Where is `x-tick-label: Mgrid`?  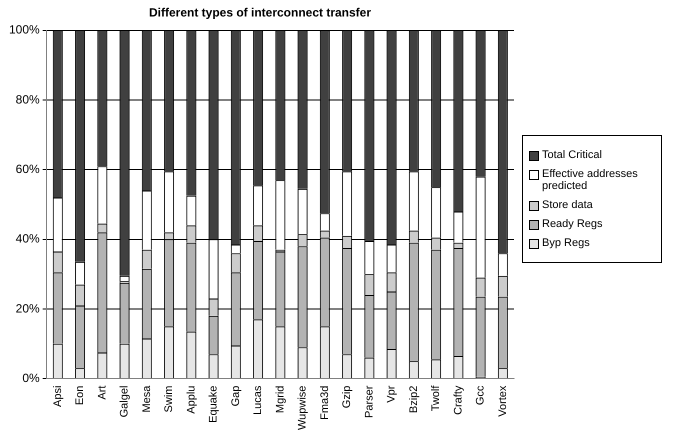 x-tick-label: Mgrid is located at coordinates (280, 400).